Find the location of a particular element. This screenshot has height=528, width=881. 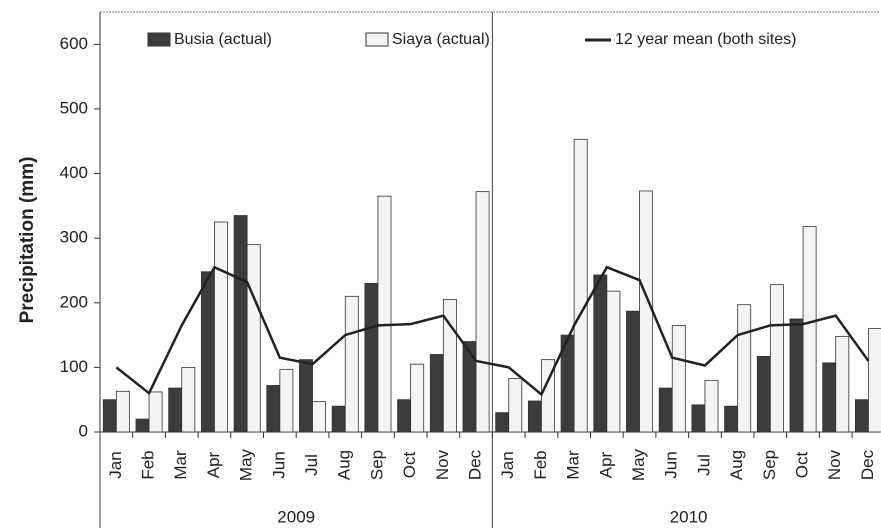

y-axis-label: Precipitation (mm) is located at coordinates (27, 240).